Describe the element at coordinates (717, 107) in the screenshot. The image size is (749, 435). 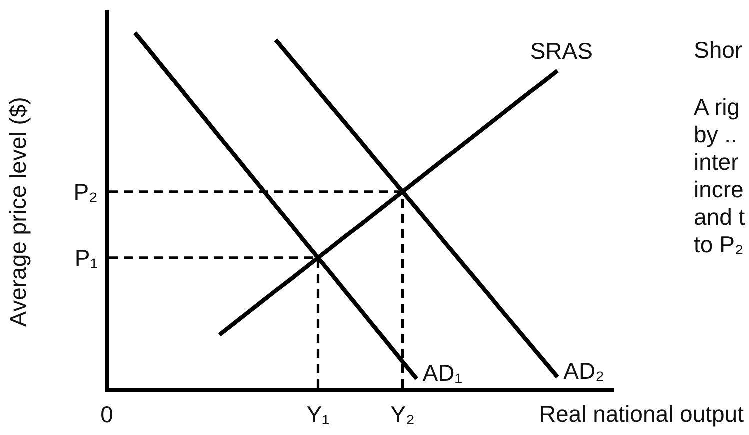
I see `text: A rig` at that location.